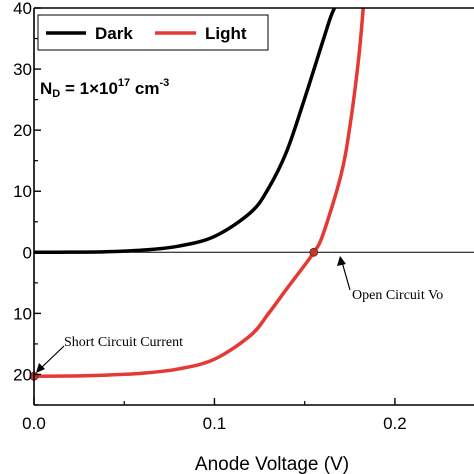  What do you see at coordinates (144, 88) in the screenshot?
I see `doping-unit: cm` at bounding box center [144, 88].